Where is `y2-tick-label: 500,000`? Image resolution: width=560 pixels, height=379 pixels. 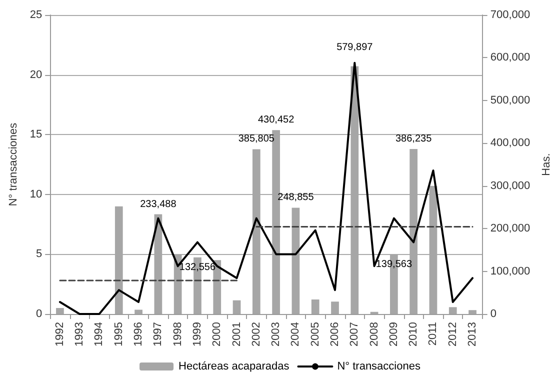 y2-tick-label: 500,000 is located at coordinates (510, 100).